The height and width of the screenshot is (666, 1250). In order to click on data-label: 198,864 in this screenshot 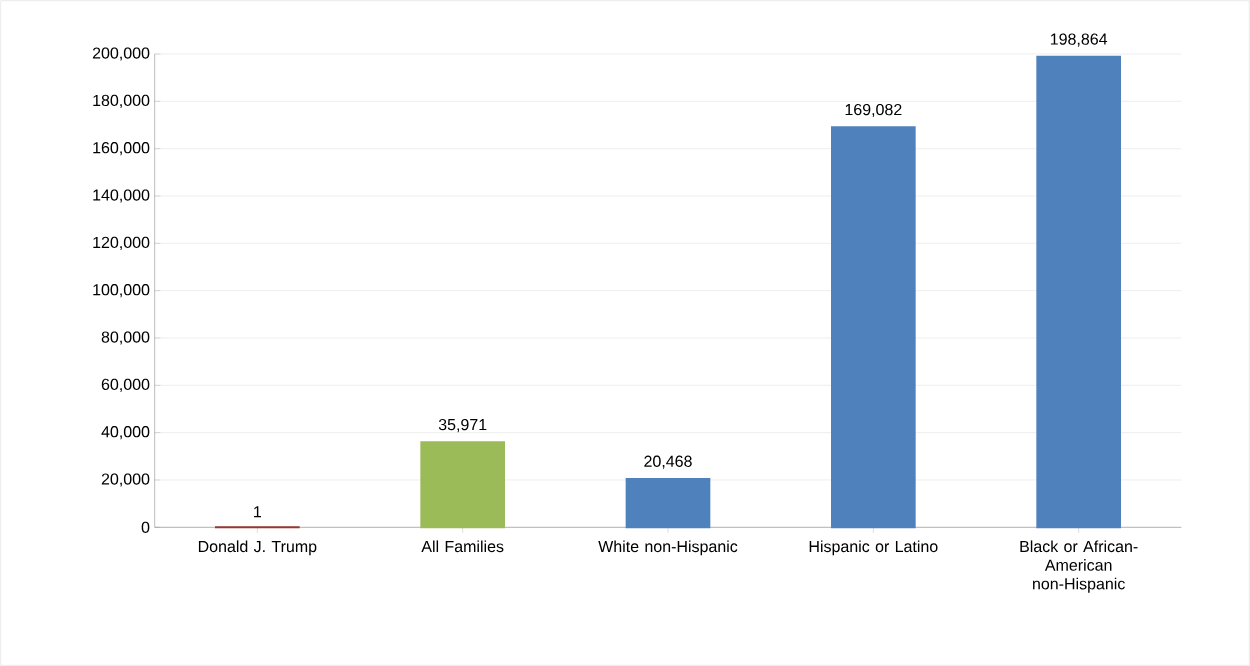, I will do `click(1079, 40)`.